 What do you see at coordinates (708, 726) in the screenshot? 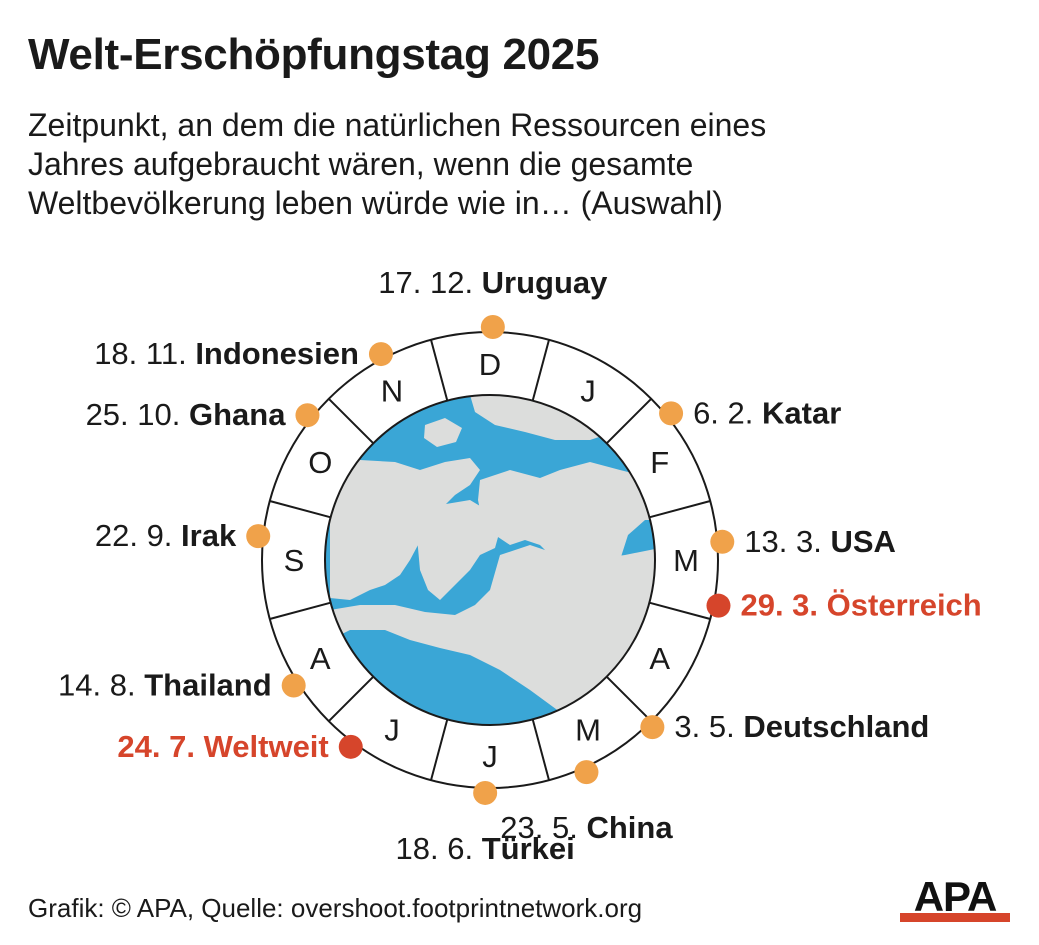
I see `entry-date: 3. 5.` at bounding box center [708, 726].